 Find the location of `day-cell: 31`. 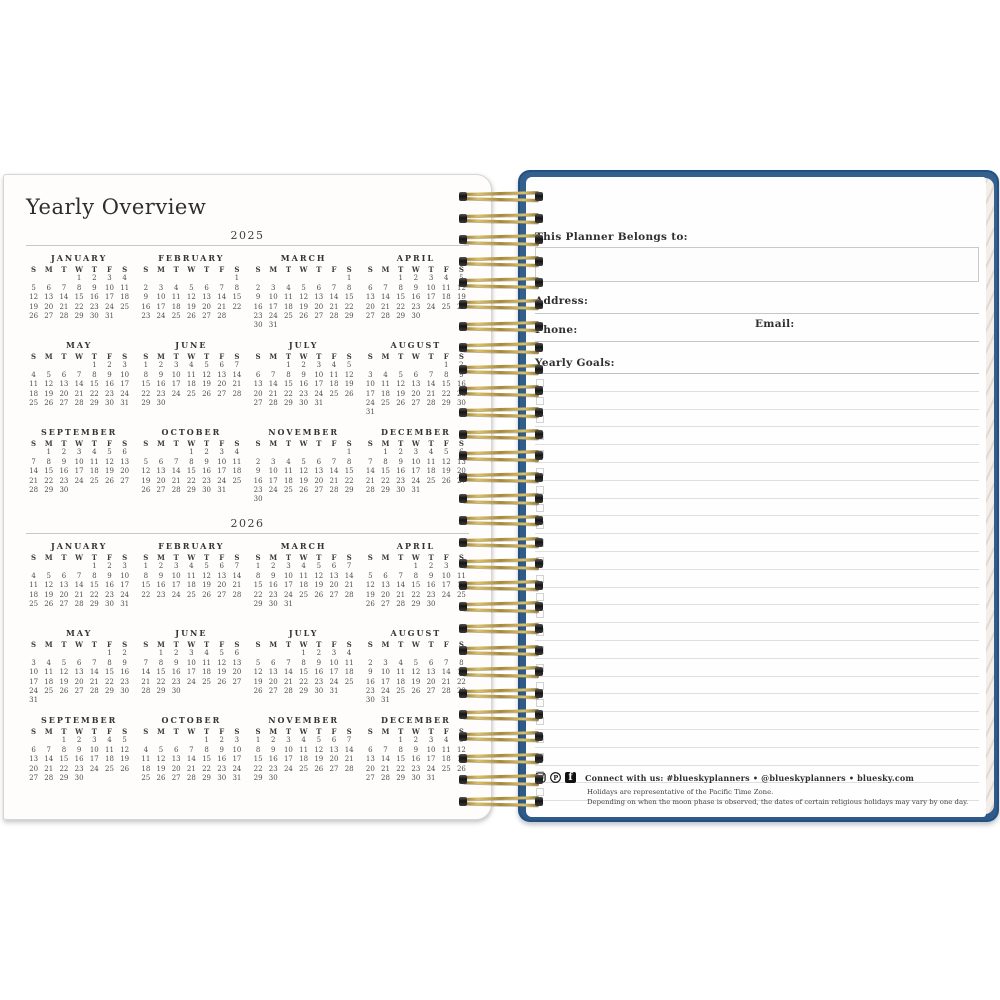

day-cell: 31 is located at coordinates (125, 603).